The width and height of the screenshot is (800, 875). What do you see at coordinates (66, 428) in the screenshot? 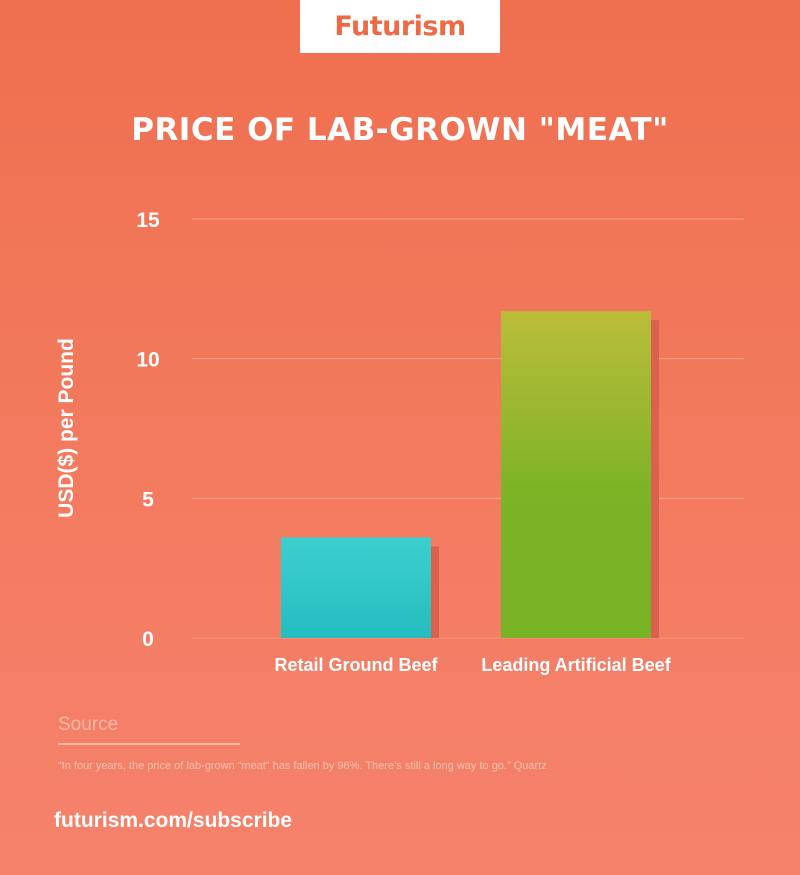
I see `y-axis-label: USD($) per Pound` at bounding box center [66, 428].